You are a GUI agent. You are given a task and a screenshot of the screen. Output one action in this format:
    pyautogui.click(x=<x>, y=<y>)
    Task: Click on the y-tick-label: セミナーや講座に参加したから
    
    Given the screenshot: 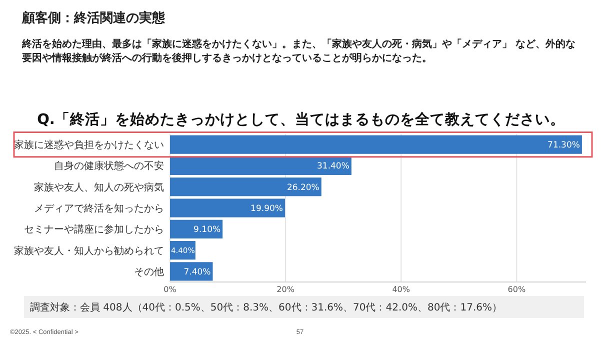 What is the action you would take?
    pyautogui.click(x=94, y=230)
    